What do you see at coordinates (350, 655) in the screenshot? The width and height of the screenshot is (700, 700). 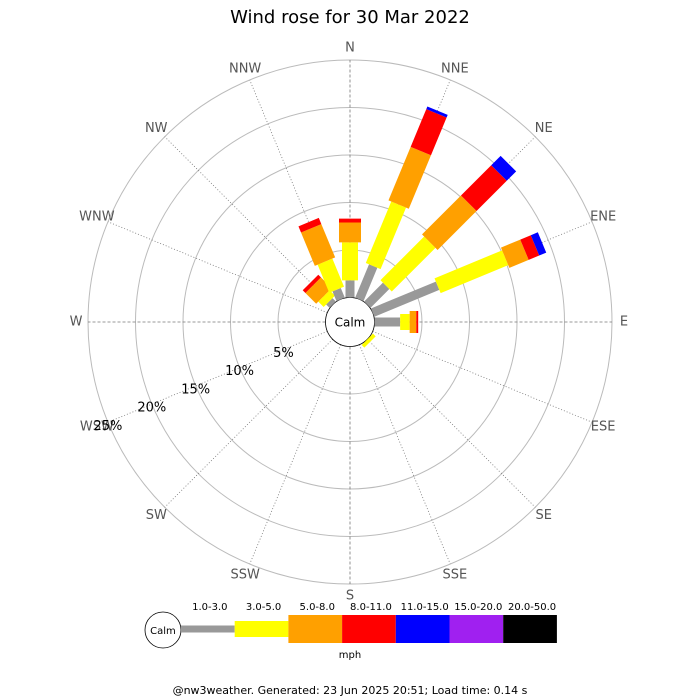 I see `unit-label: mph` at bounding box center [350, 655].